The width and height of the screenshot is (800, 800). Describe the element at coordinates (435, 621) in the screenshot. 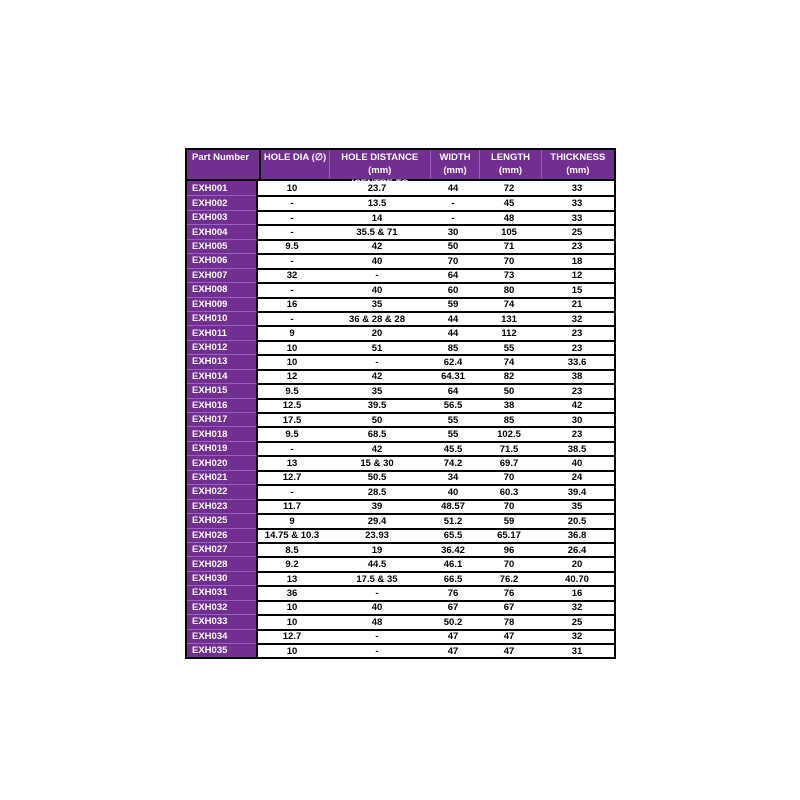

I see `row-data-area: 10 48 50.2 78 25` at that location.